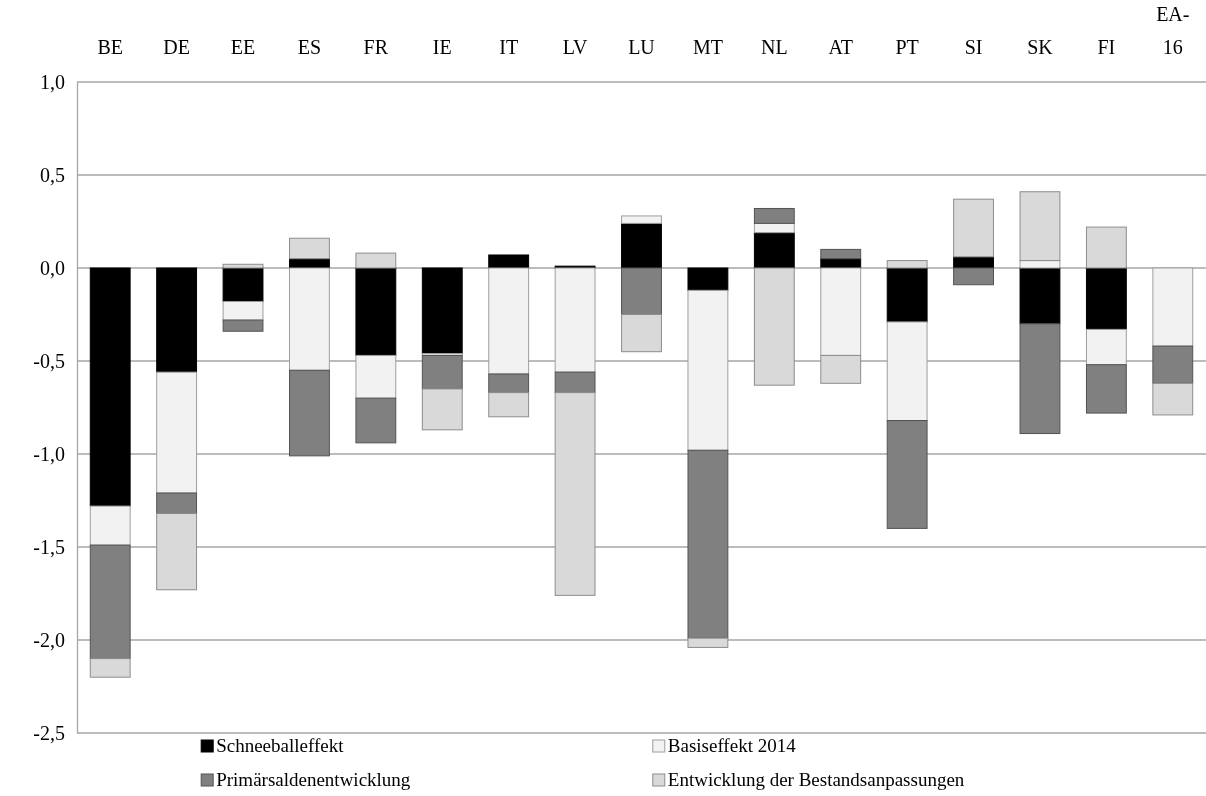  Describe the element at coordinates (509, 47) in the screenshot. I see `x-tick-label: IT` at that location.